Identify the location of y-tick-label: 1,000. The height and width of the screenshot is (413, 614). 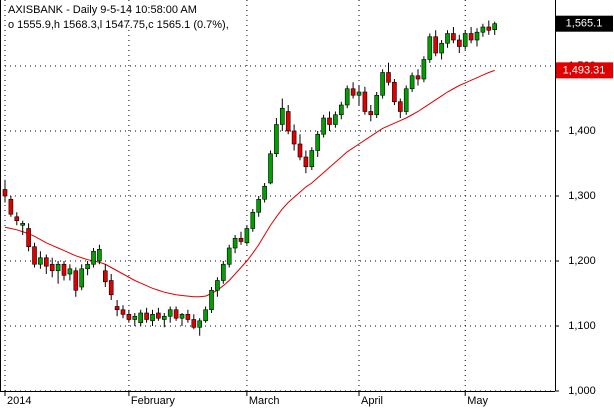
(582, 391).